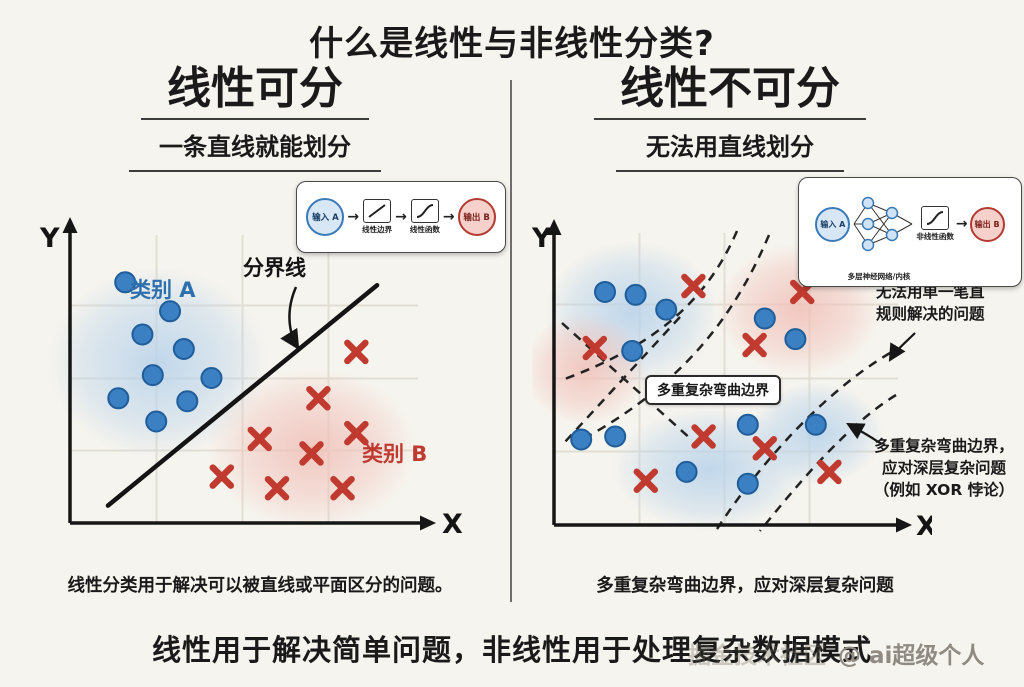 This screenshot has width=1024, height=687. What do you see at coordinates (424, 229) in the screenshot?
I see `linear-function-caption: 线性函数` at bounding box center [424, 229].